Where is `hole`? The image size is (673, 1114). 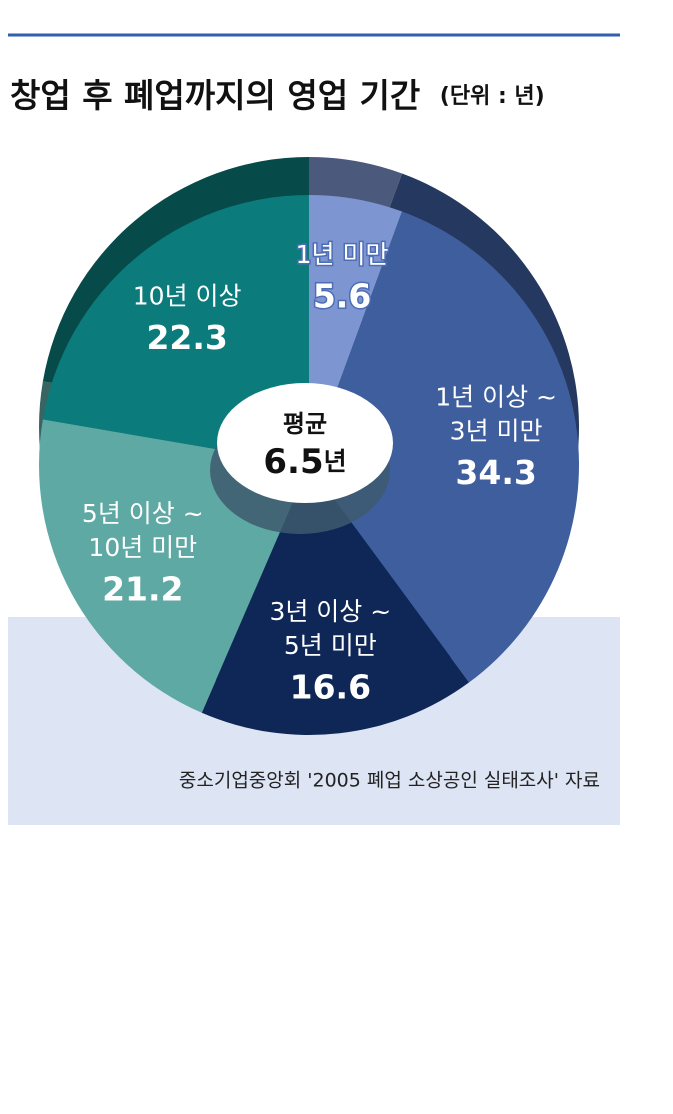 hole is located at coordinates (305, 443).